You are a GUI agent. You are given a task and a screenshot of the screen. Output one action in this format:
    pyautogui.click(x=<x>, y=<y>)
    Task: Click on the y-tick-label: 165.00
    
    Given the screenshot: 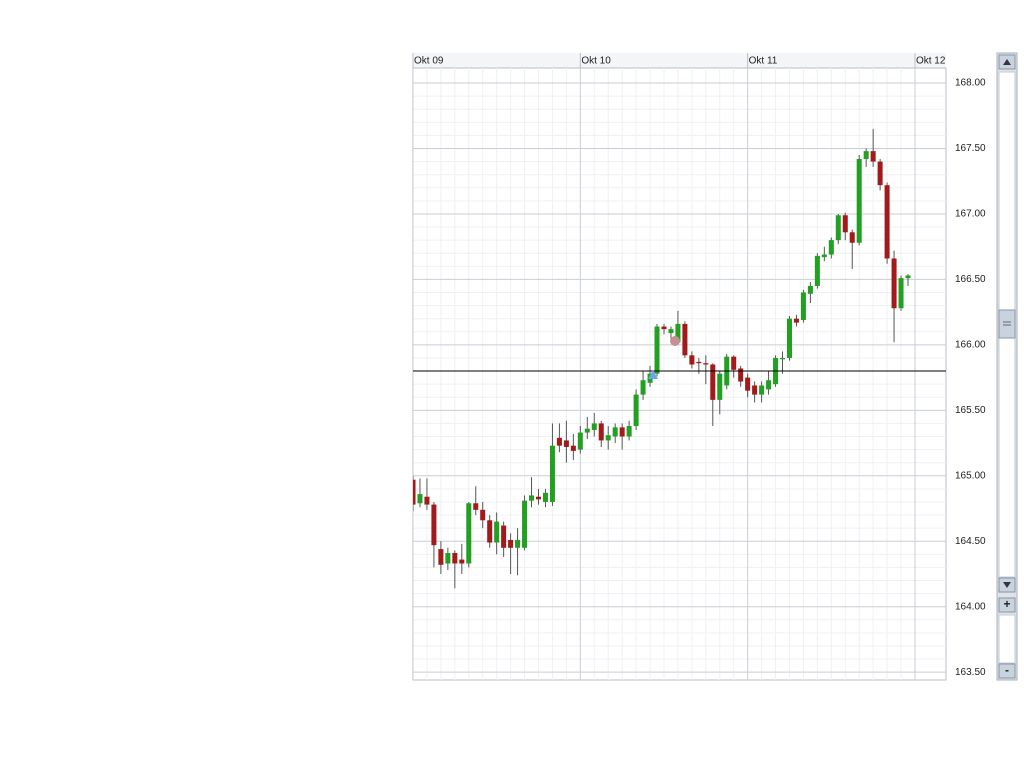 What is the action you would take?
    pyautogui.click(x=970, y=475)
    